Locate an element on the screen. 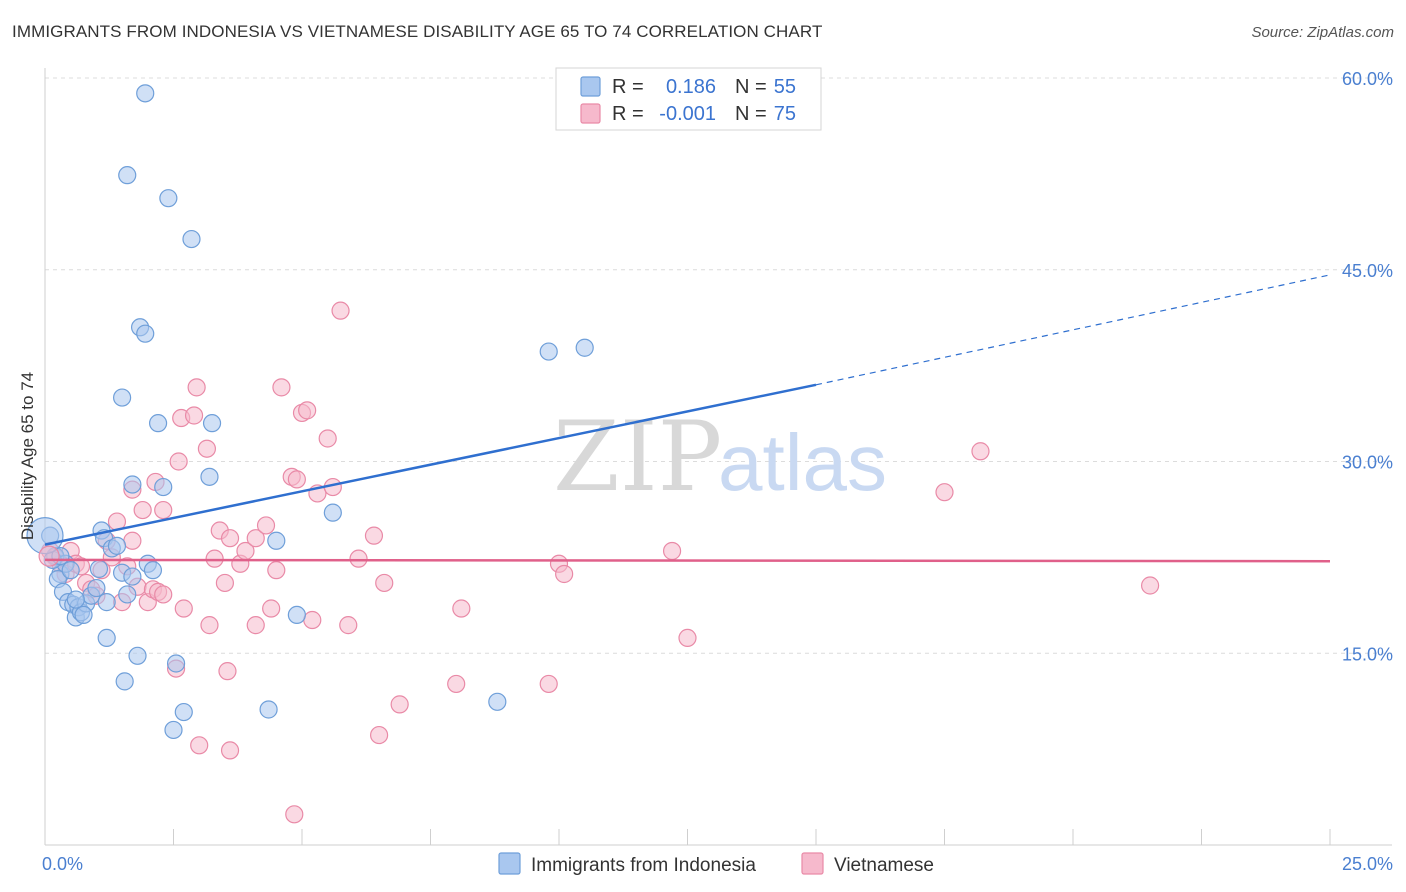 The height and width of the screenshot is (892, 1406). point-vietnamese-large is located at coordinates (49, 556).